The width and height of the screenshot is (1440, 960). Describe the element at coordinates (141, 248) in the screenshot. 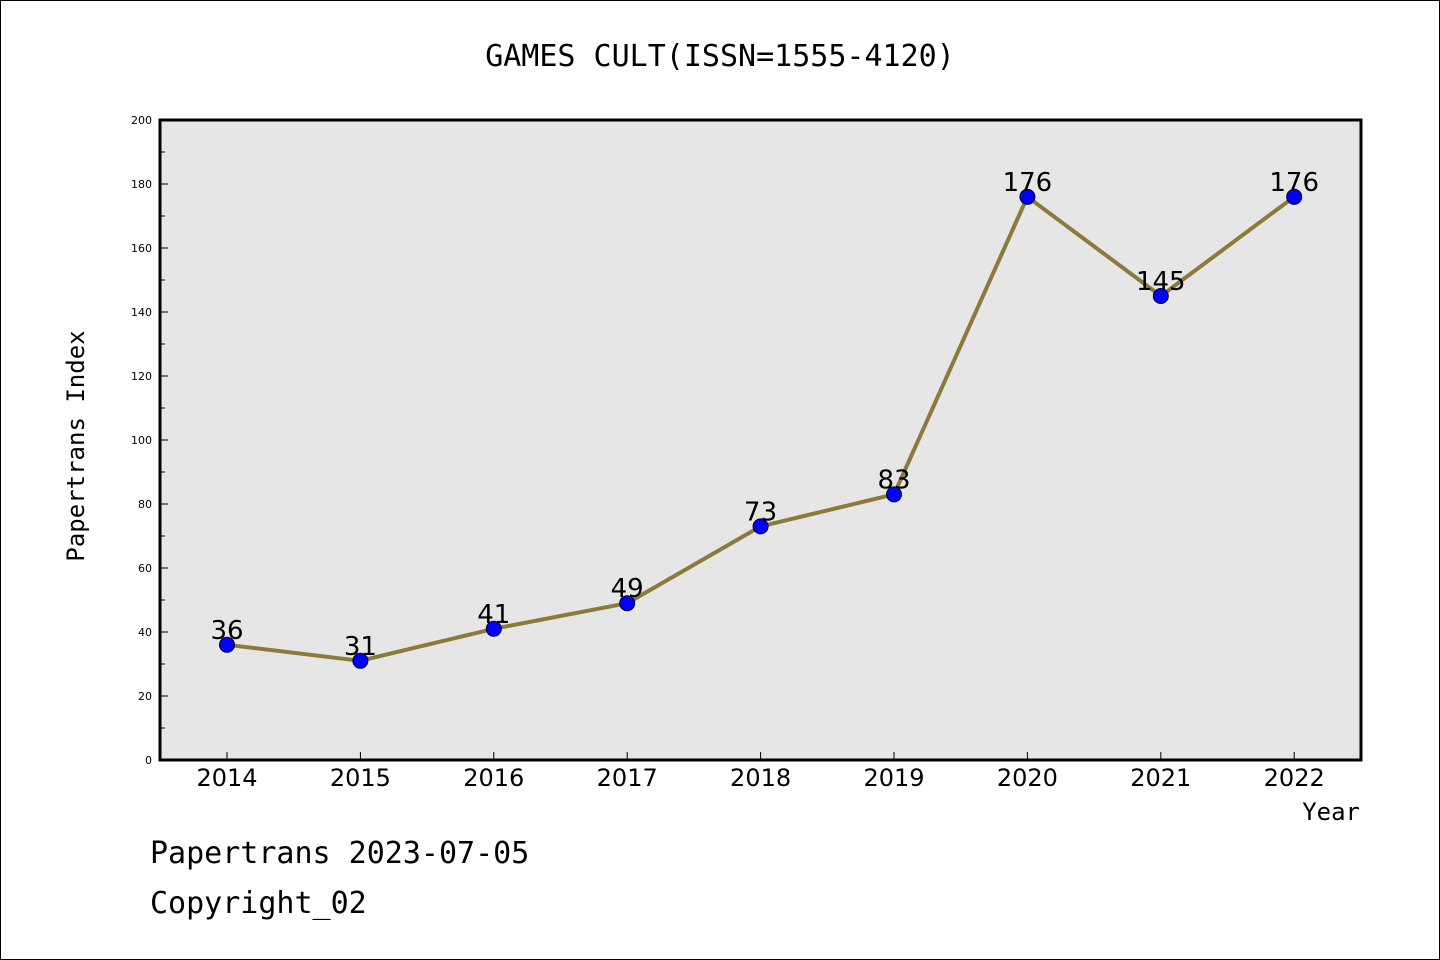

I see `y-tick-label: 160` at that location.